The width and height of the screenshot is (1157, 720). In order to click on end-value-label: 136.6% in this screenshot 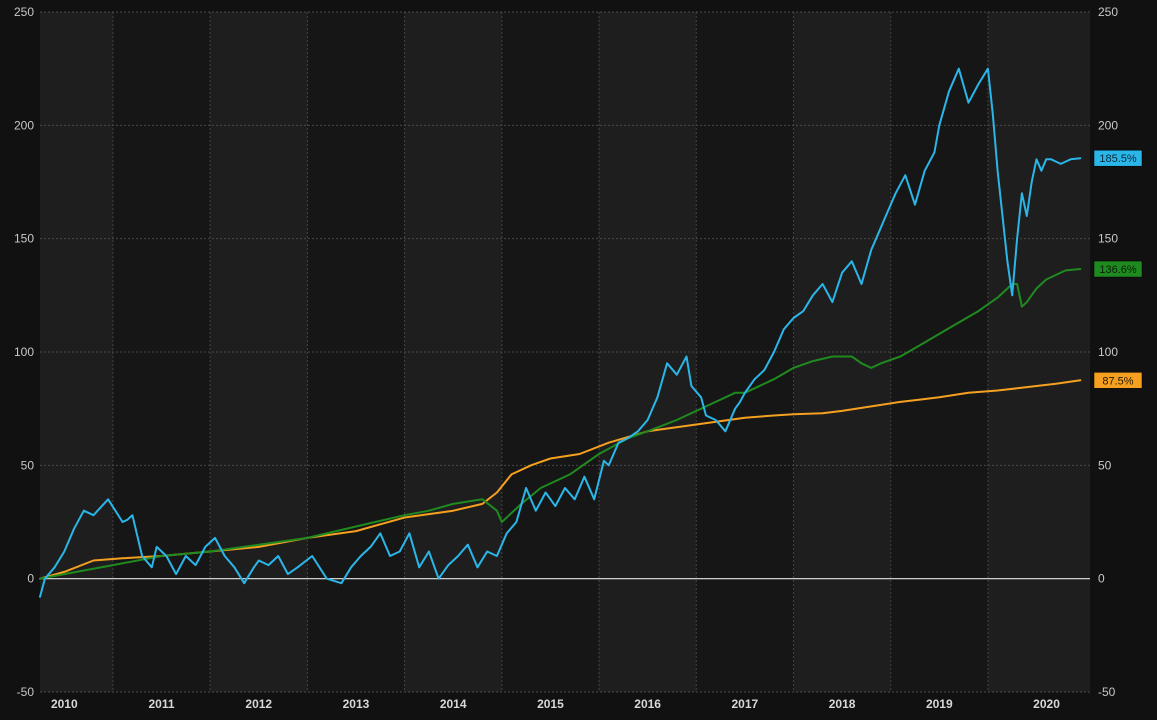, I will do `click(1118, 270)`.